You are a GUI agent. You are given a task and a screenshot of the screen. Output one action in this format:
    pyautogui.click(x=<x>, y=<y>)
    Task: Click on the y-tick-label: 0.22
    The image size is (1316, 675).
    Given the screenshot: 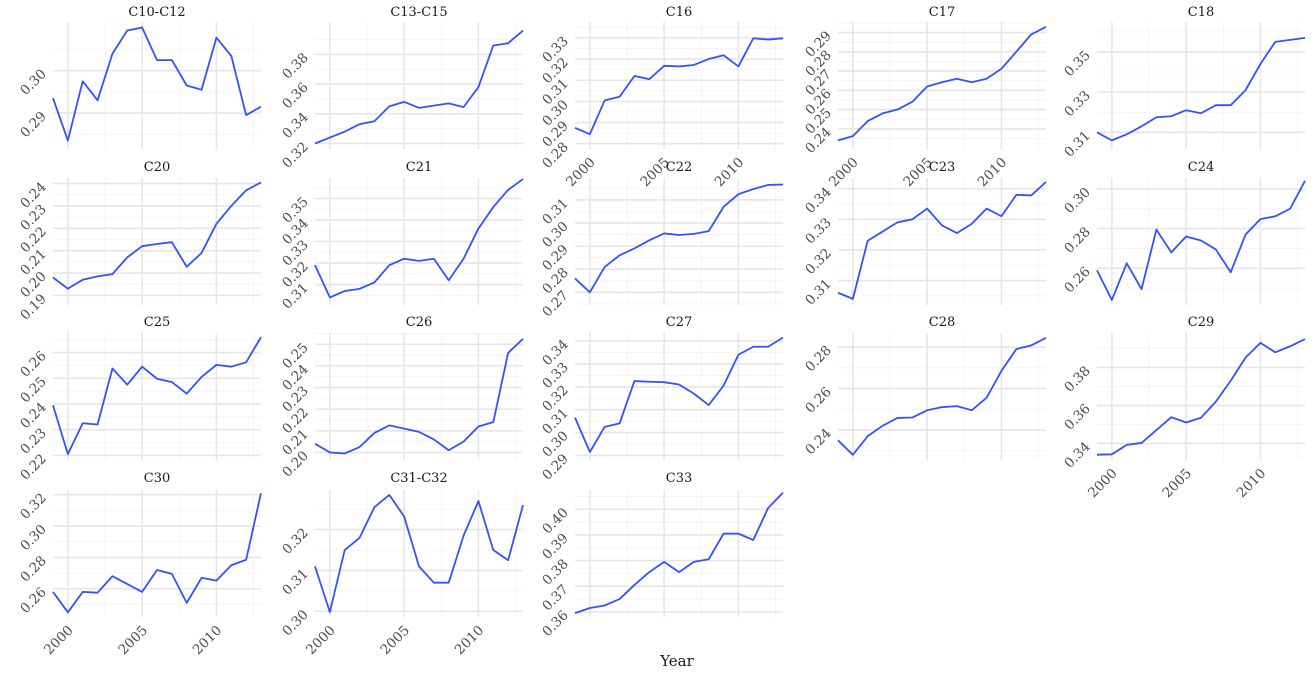 What is the action you would take?
    pyautogui.click(x=33, y=467)
    